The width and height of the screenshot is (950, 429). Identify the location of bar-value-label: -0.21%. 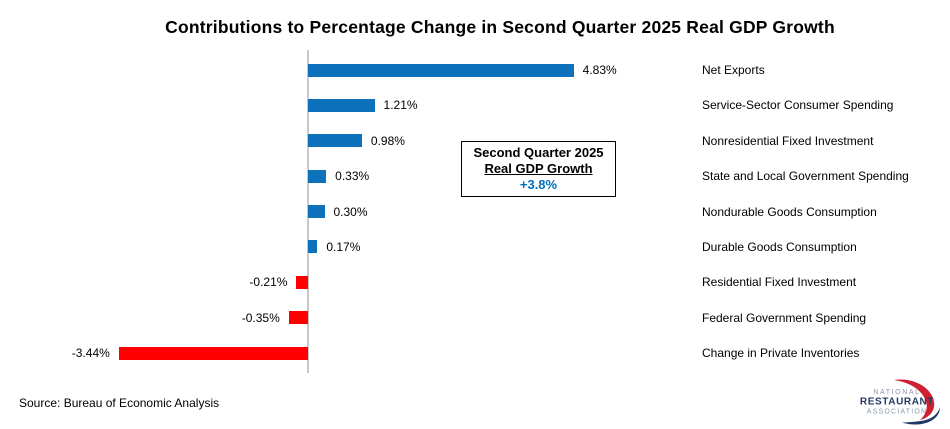
(268, 282).